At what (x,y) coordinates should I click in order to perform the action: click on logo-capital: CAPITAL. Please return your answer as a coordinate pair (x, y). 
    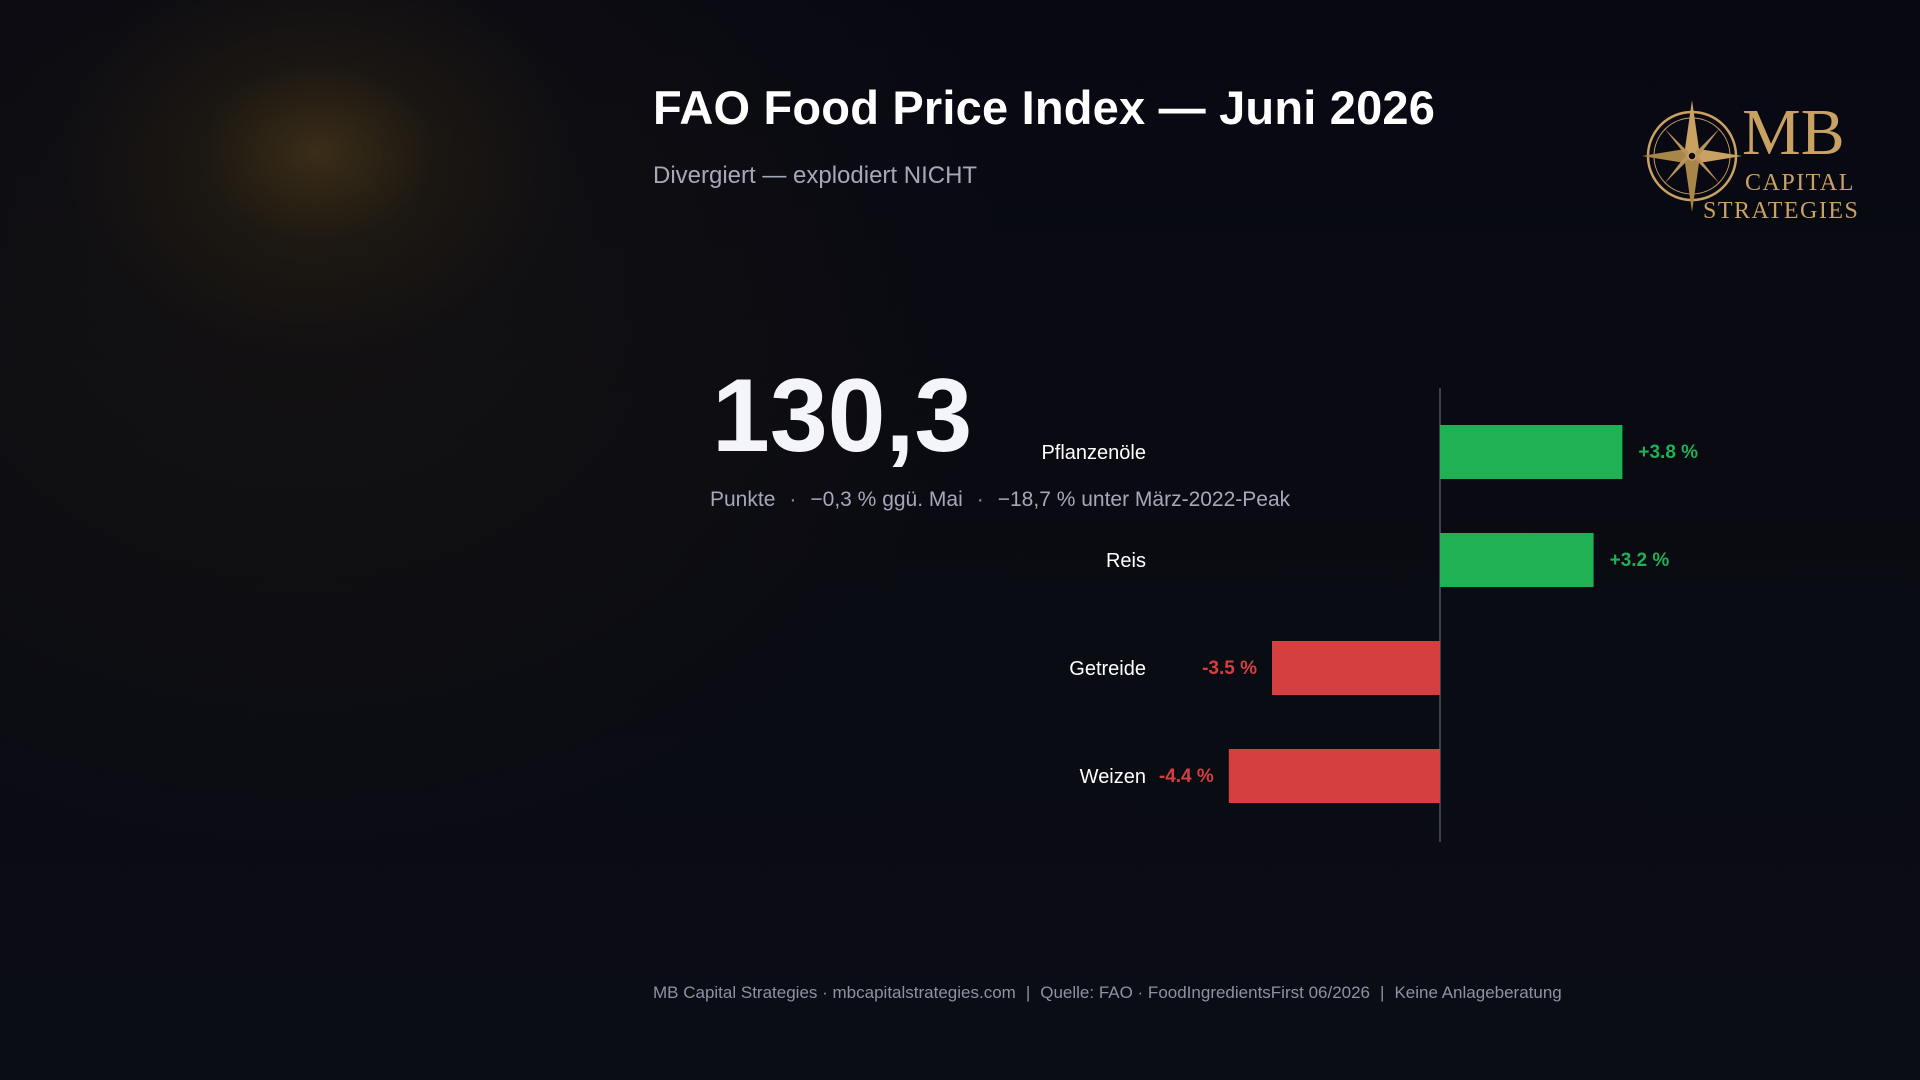
    Looking at the image, I should click on (1800, 183).